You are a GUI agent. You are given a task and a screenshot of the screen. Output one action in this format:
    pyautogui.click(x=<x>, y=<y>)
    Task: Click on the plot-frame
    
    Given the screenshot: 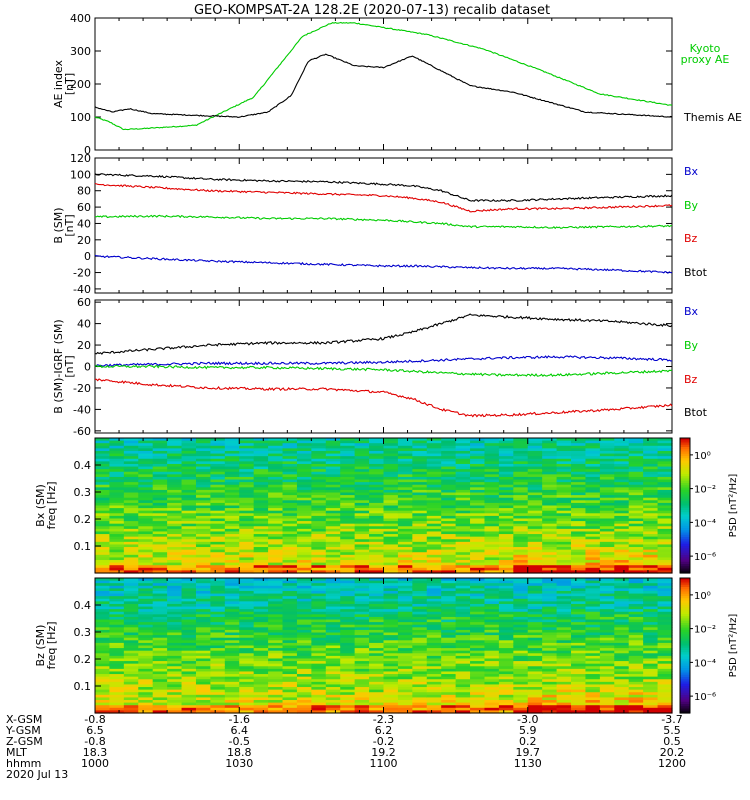 What is the action you would take?
    pyautogui.click(x=383, y=84)
    